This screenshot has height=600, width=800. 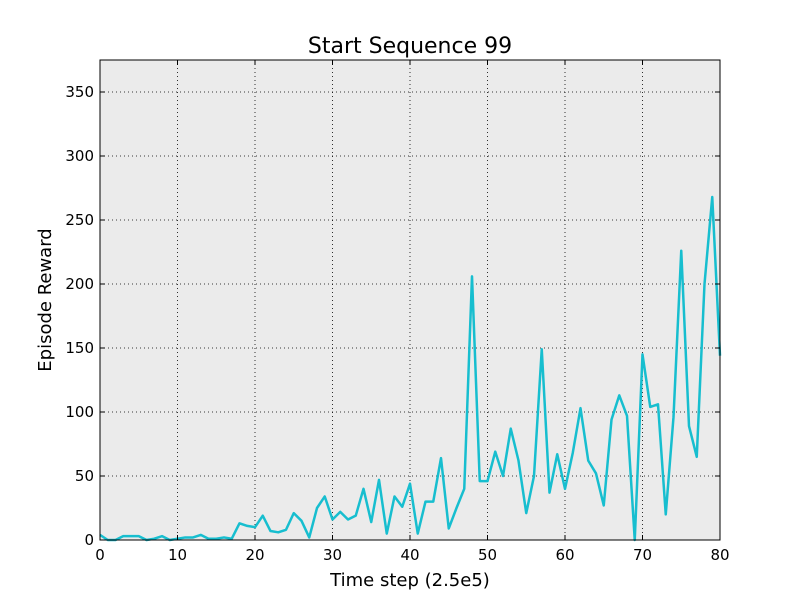 What do you see at coordinates (84, 476) in the screenshot?
I see `y-tick-label: 50` at bounding box center [84, 476].